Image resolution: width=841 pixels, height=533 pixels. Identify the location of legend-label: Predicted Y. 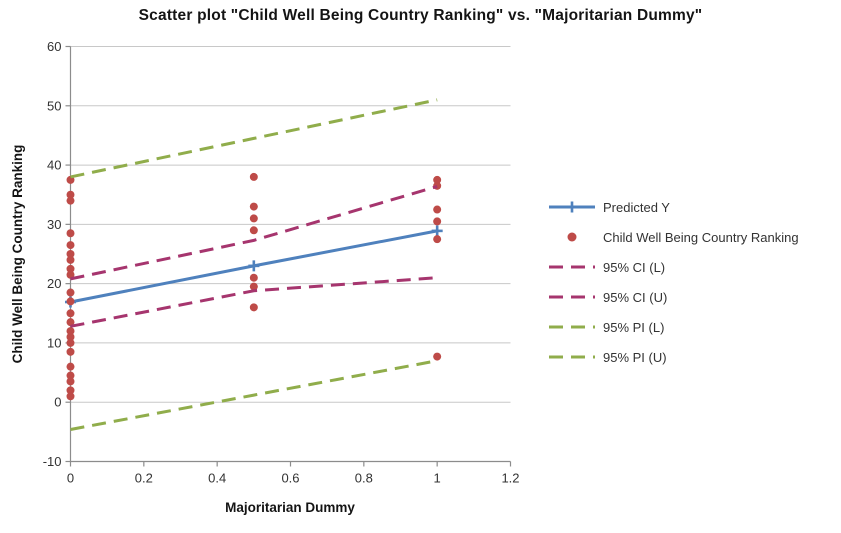
(636, 207).